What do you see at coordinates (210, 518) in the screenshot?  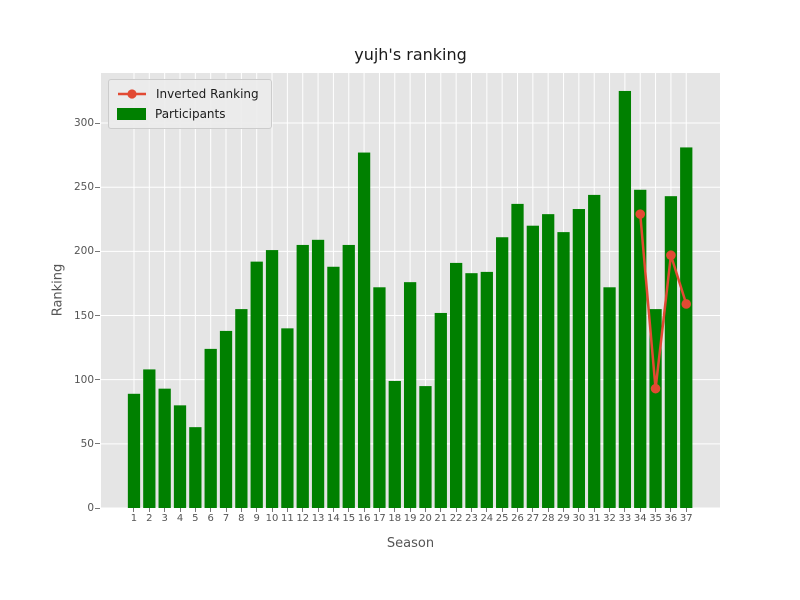 I see `x-tick-label-6: 6` at bounding box center [210, 518].